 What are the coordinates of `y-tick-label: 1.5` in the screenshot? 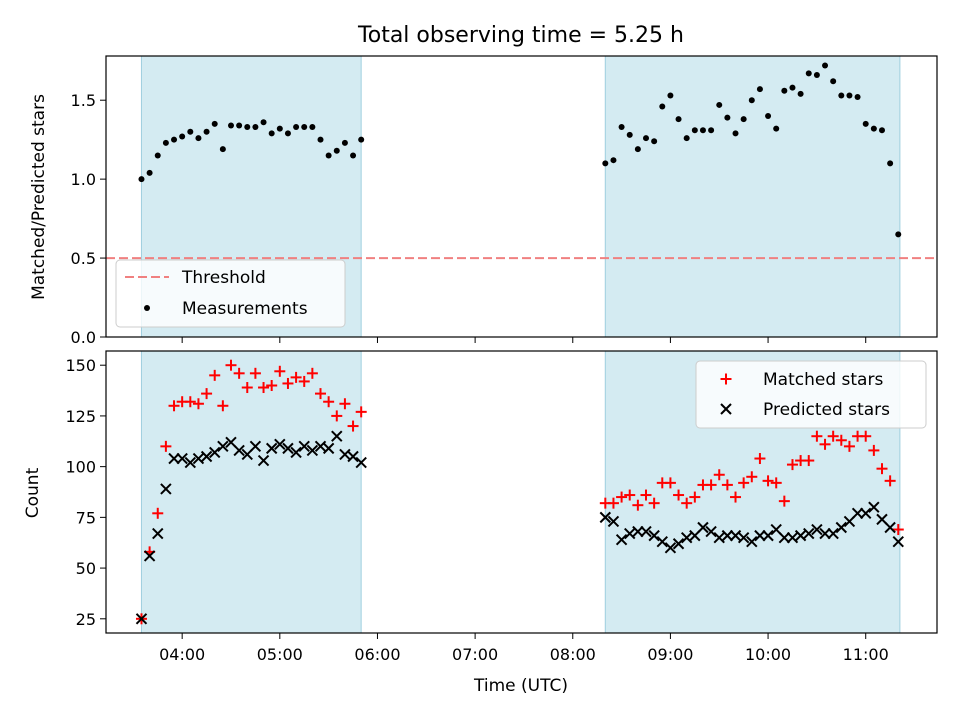 It's located at (83, 100).